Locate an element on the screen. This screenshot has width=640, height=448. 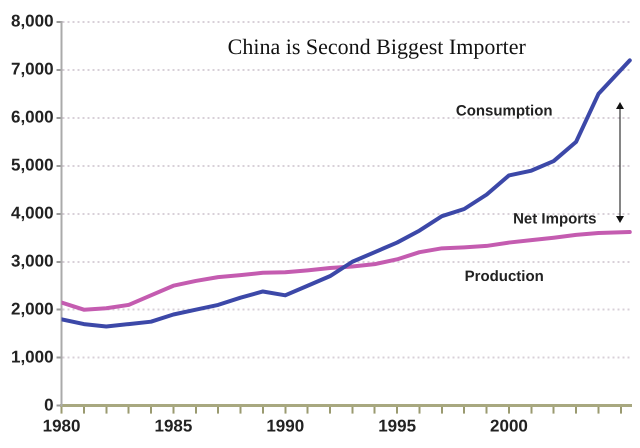
x-tick-label: 1990 is located at coordinates (285, 426).